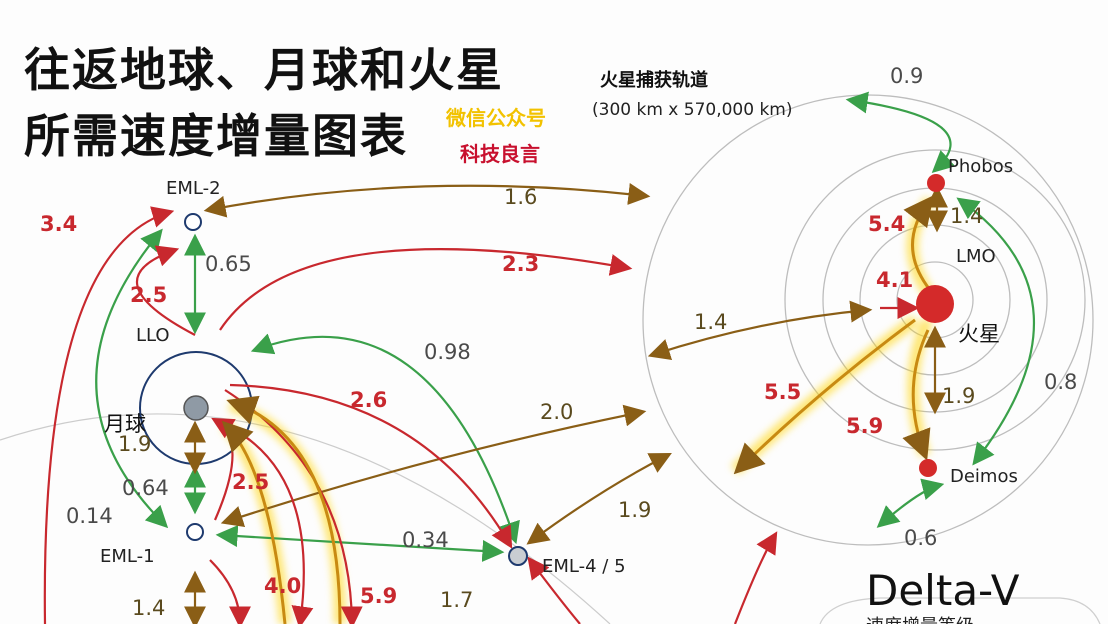 Image resolution: width=1108 pixels, height=624 pixels. What do you see at coordinates (193, 222) in the screenshot?
I see `eml2-node` at bounding box center [193, 222].